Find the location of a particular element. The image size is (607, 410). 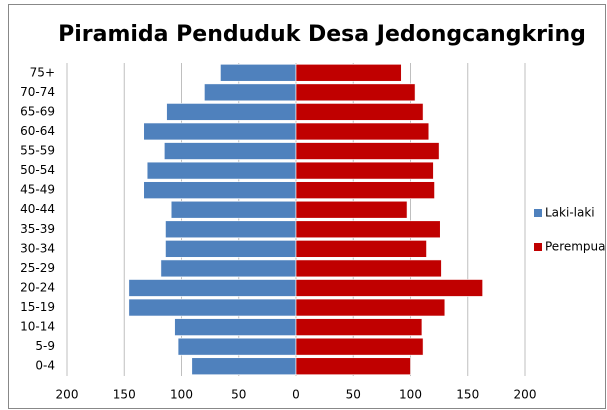

y-tick-label: 10-14 is located at coordinates (37, 327).